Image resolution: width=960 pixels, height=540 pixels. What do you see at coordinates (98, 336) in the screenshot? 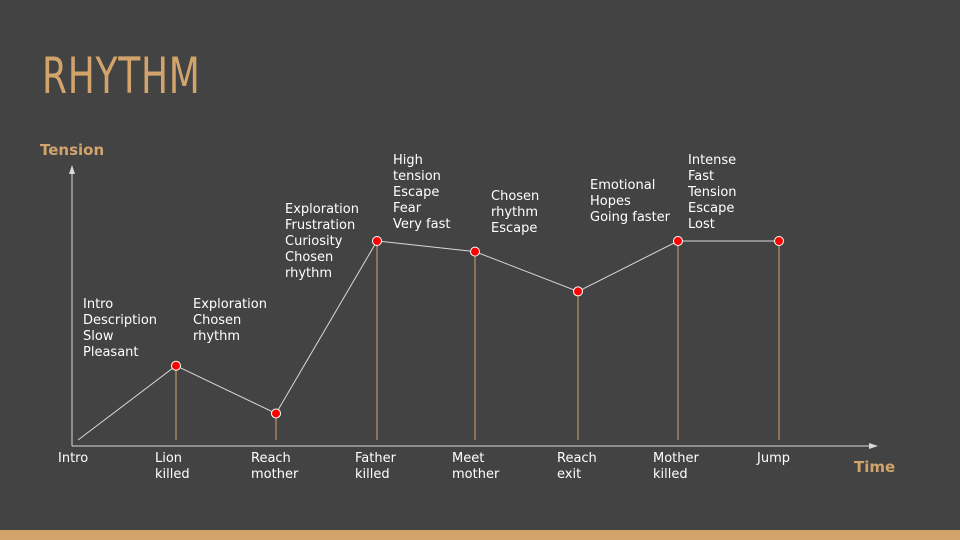
I see `annotation-line: Slow` at bounding box center [98, 336].